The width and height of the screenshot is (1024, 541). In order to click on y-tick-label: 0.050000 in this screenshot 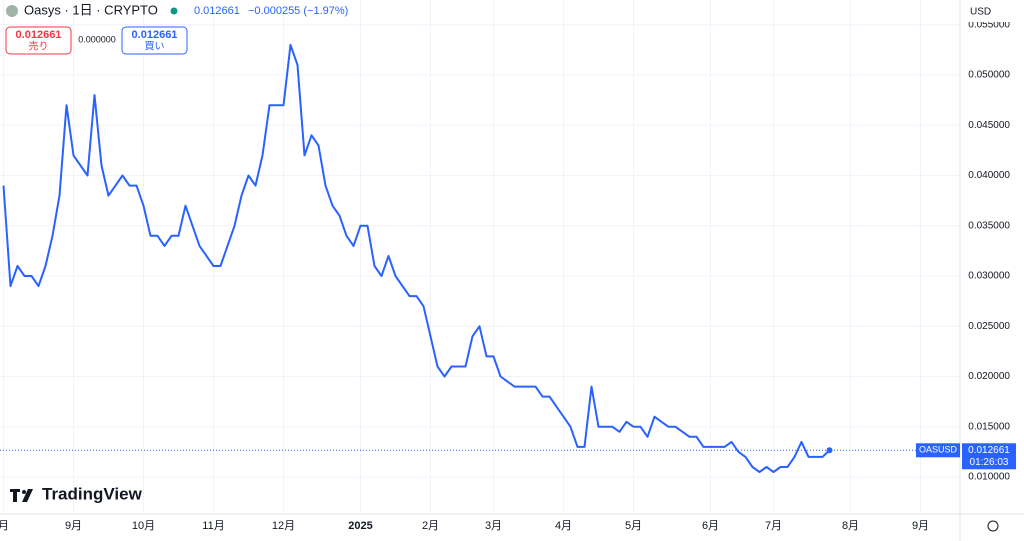, I will do `click(989, 75)`.